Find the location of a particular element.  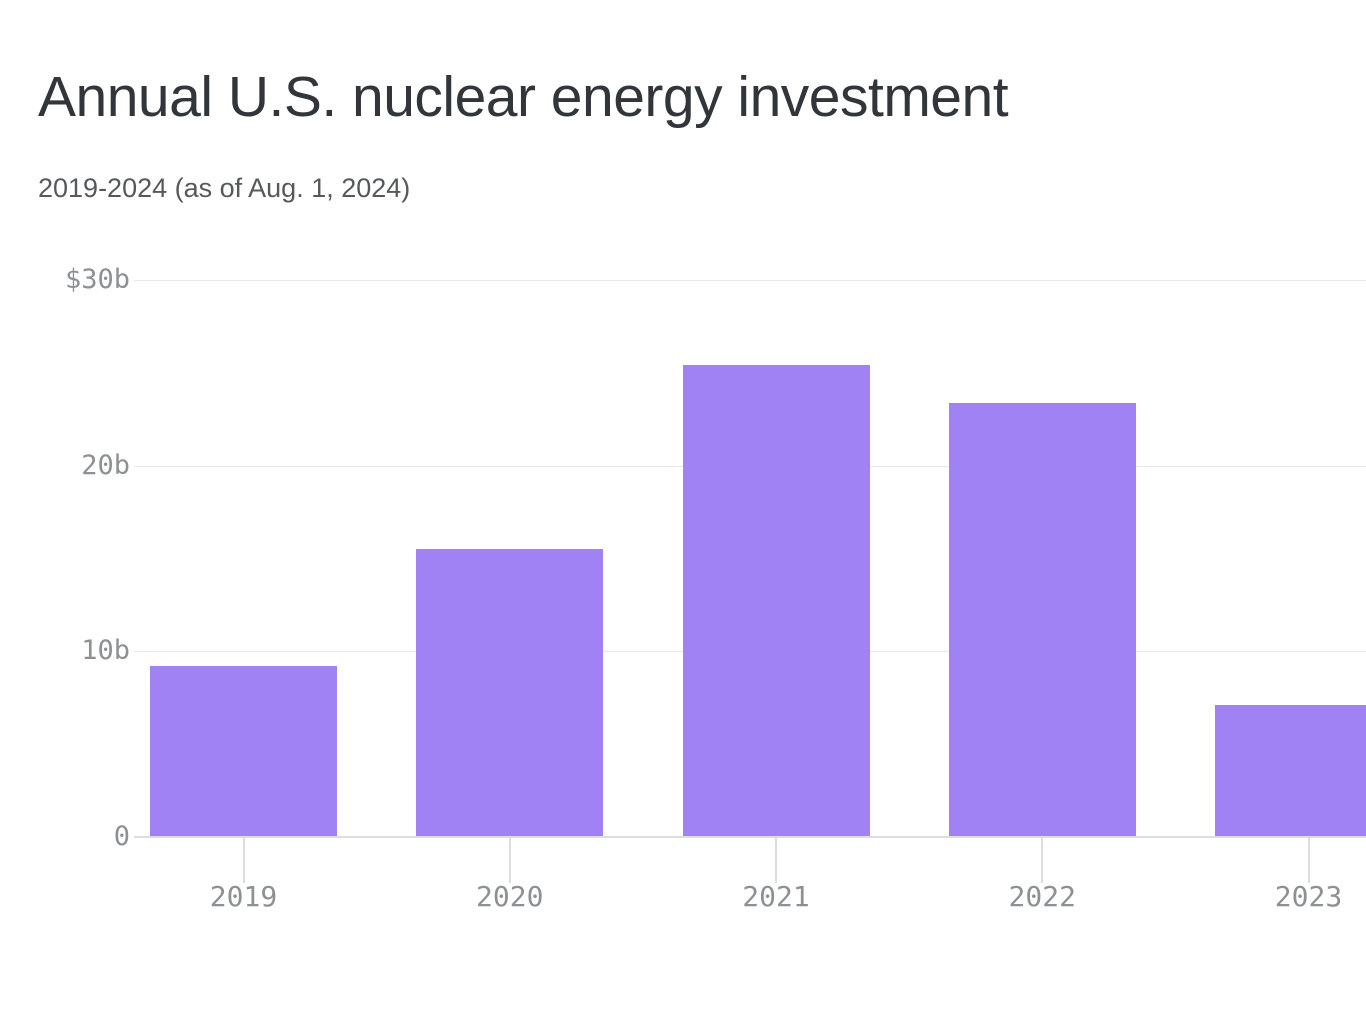

x-tick-2019 is located at coordinates (243, 860).